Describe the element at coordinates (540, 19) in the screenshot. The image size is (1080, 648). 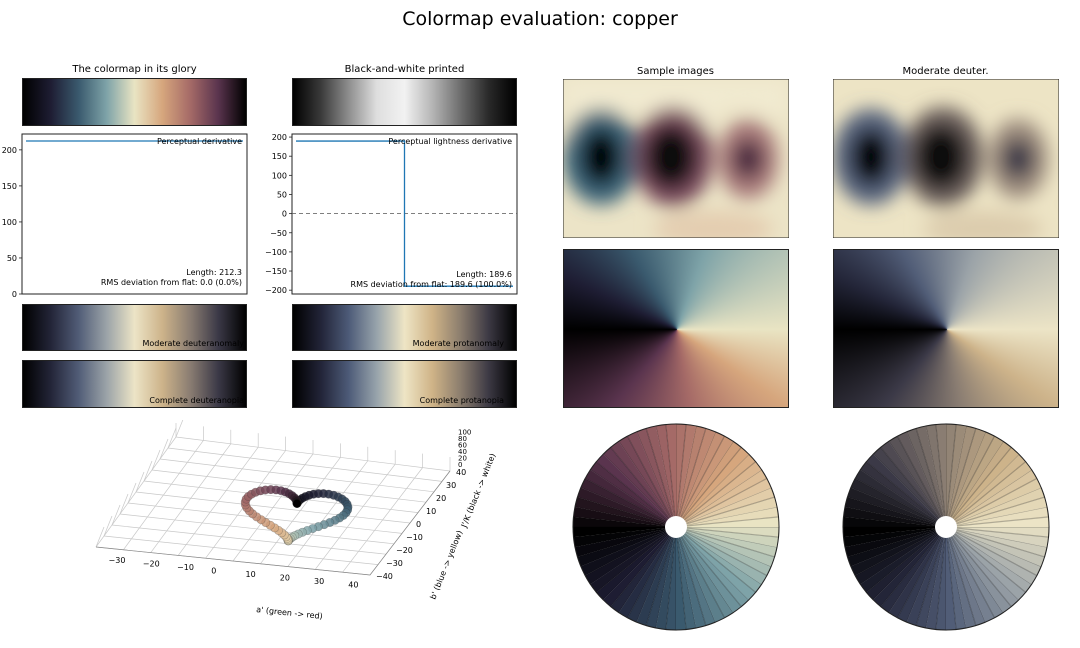
I see `figure-title: Colormap evaluation: copper` at that location.